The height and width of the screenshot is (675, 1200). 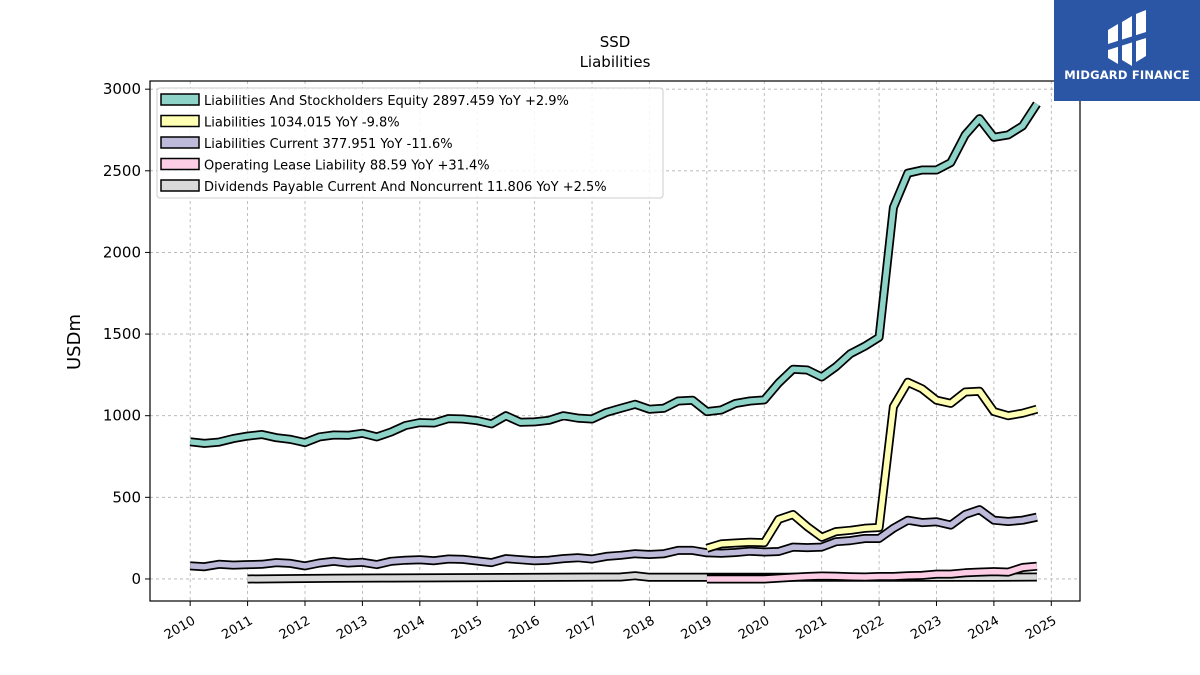 I want to click on x-tick-label: 2011, so click(x=237, y=628).